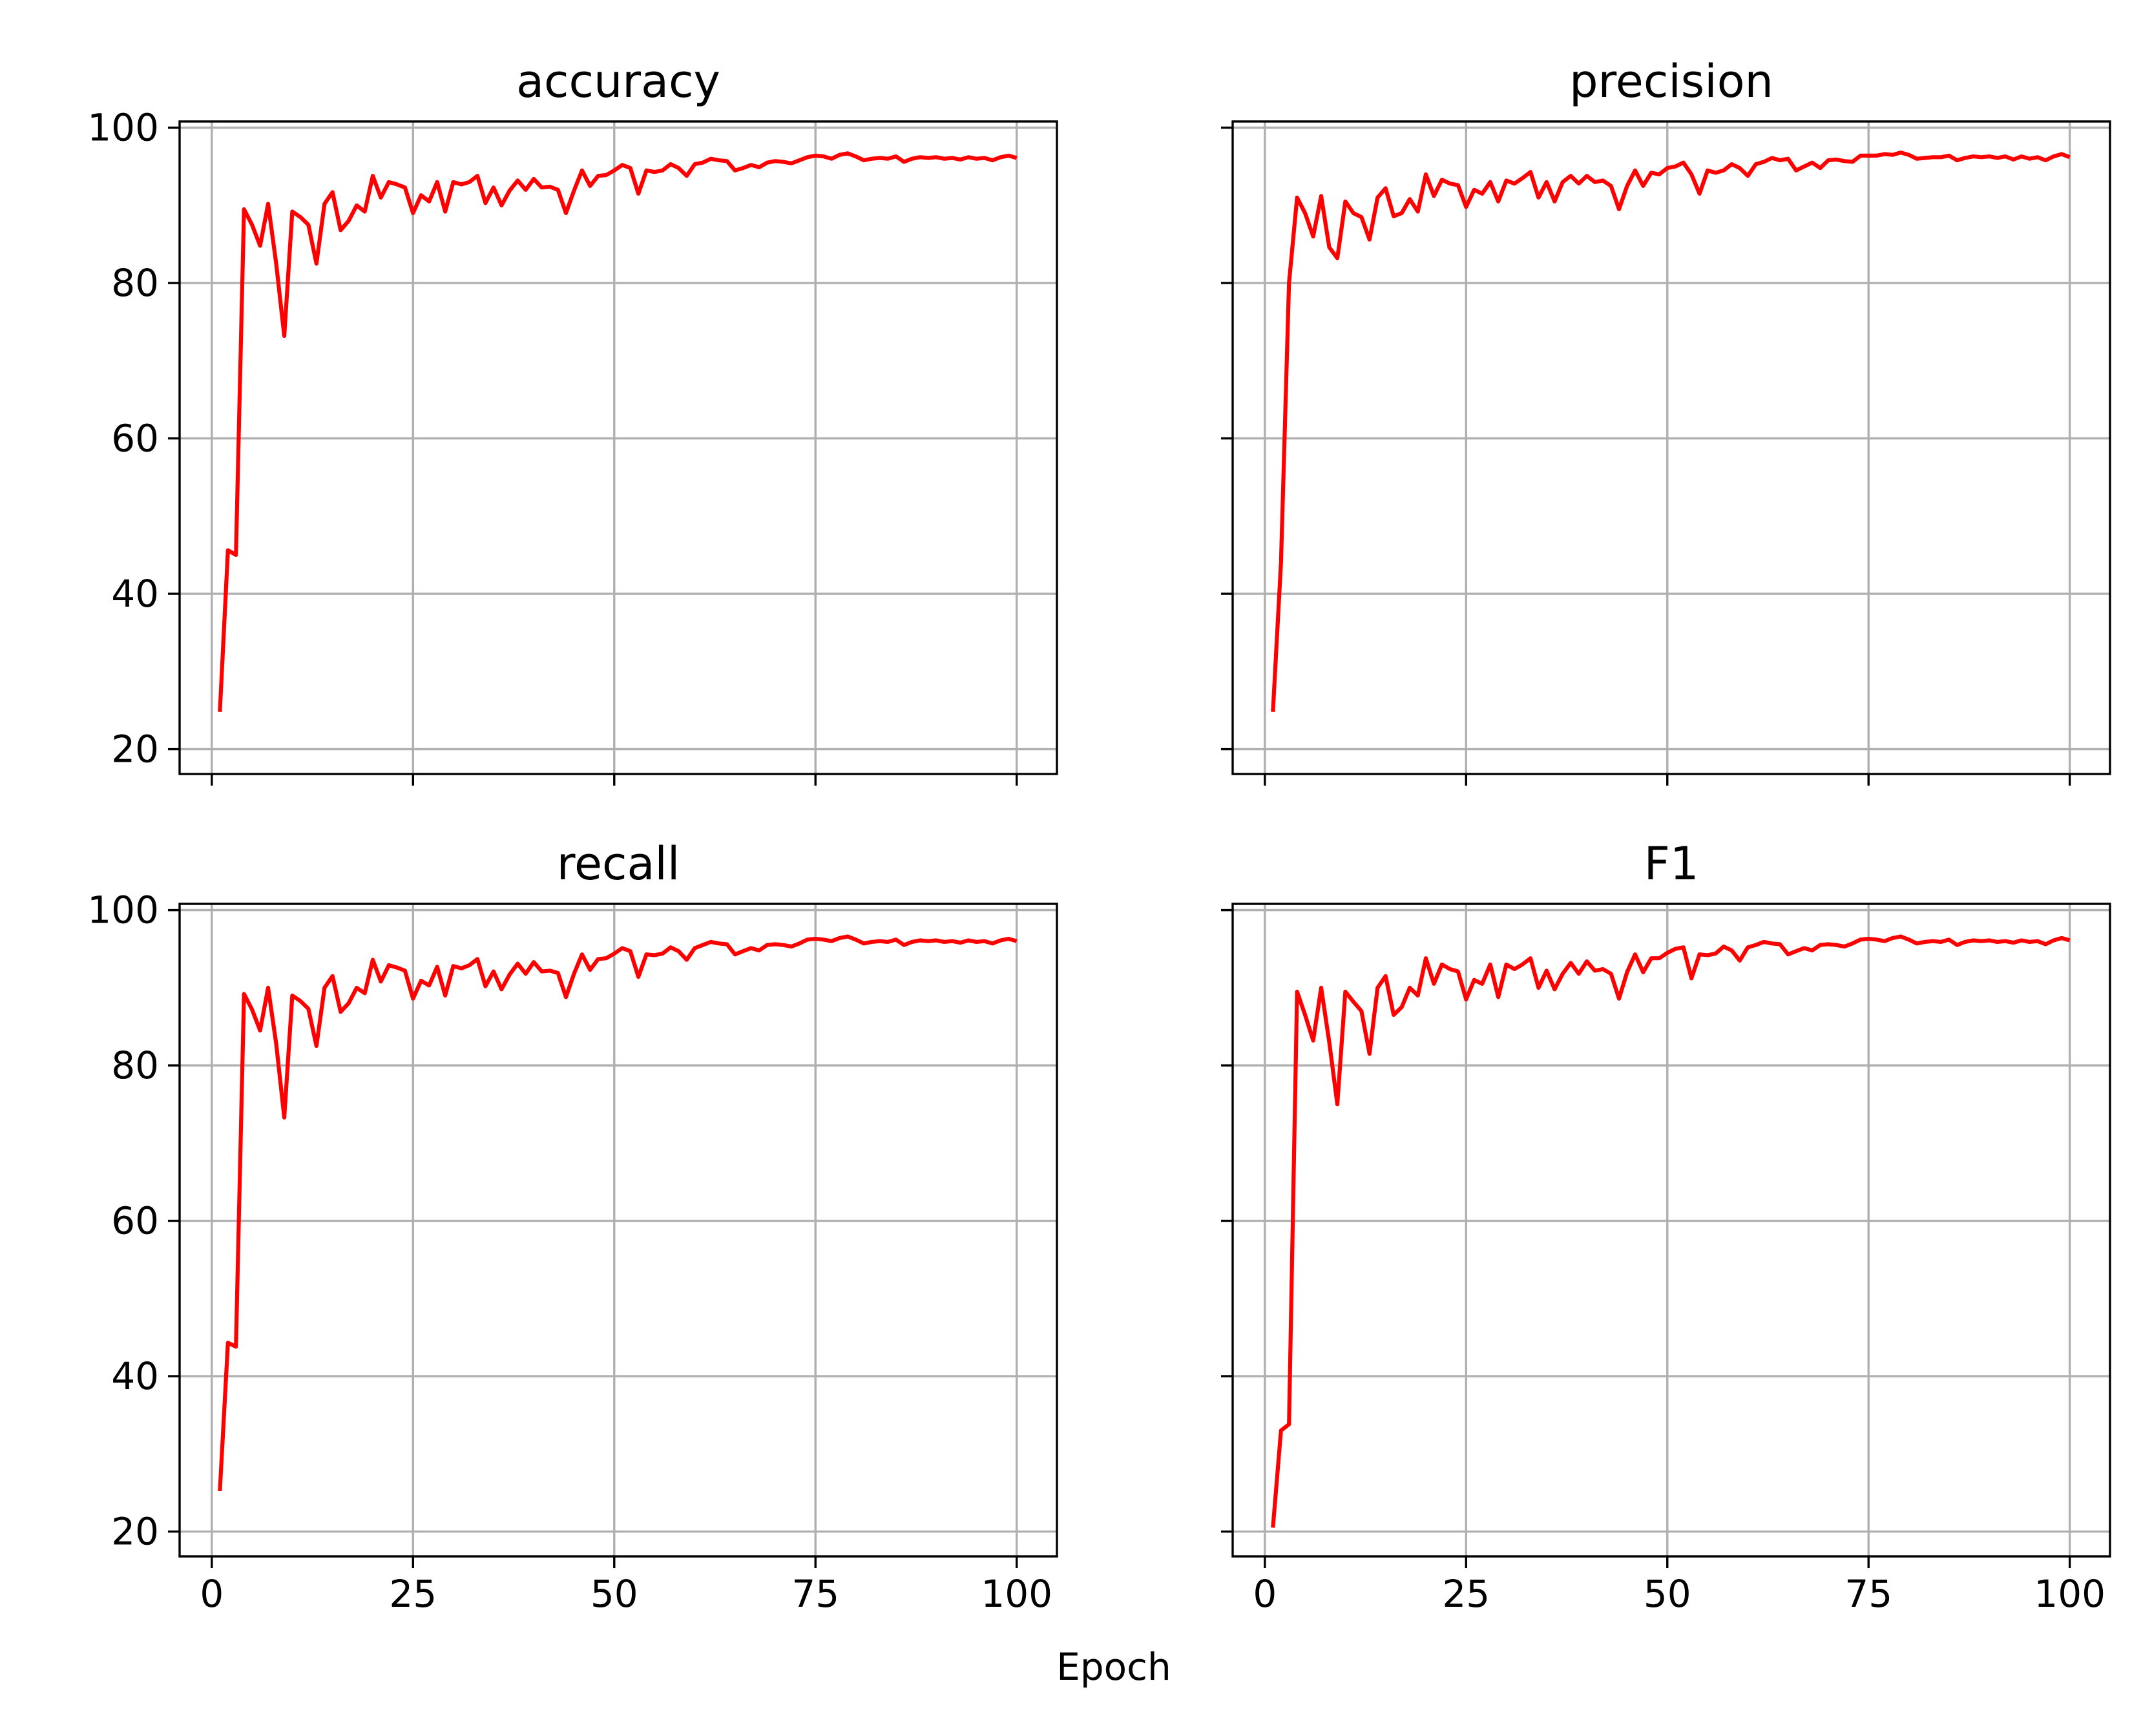 This screenshot has width=2152, height=1736. I want to click on recall-y-tick-label: 80, so click(135, 1065).